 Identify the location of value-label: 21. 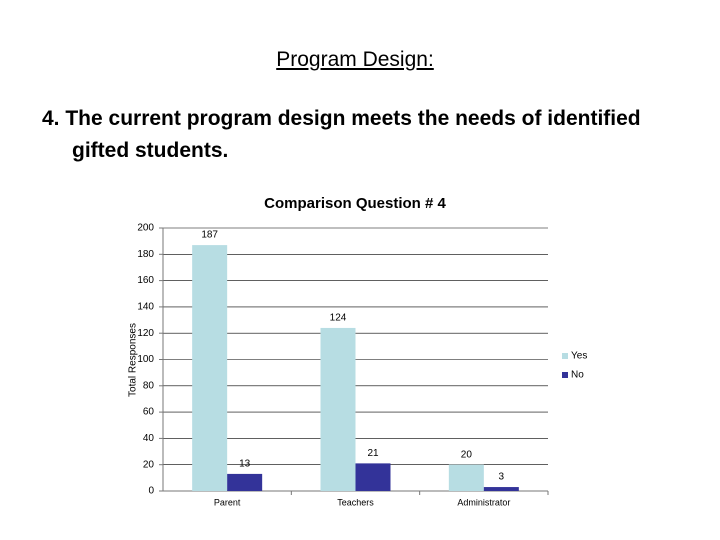
(373, 453).